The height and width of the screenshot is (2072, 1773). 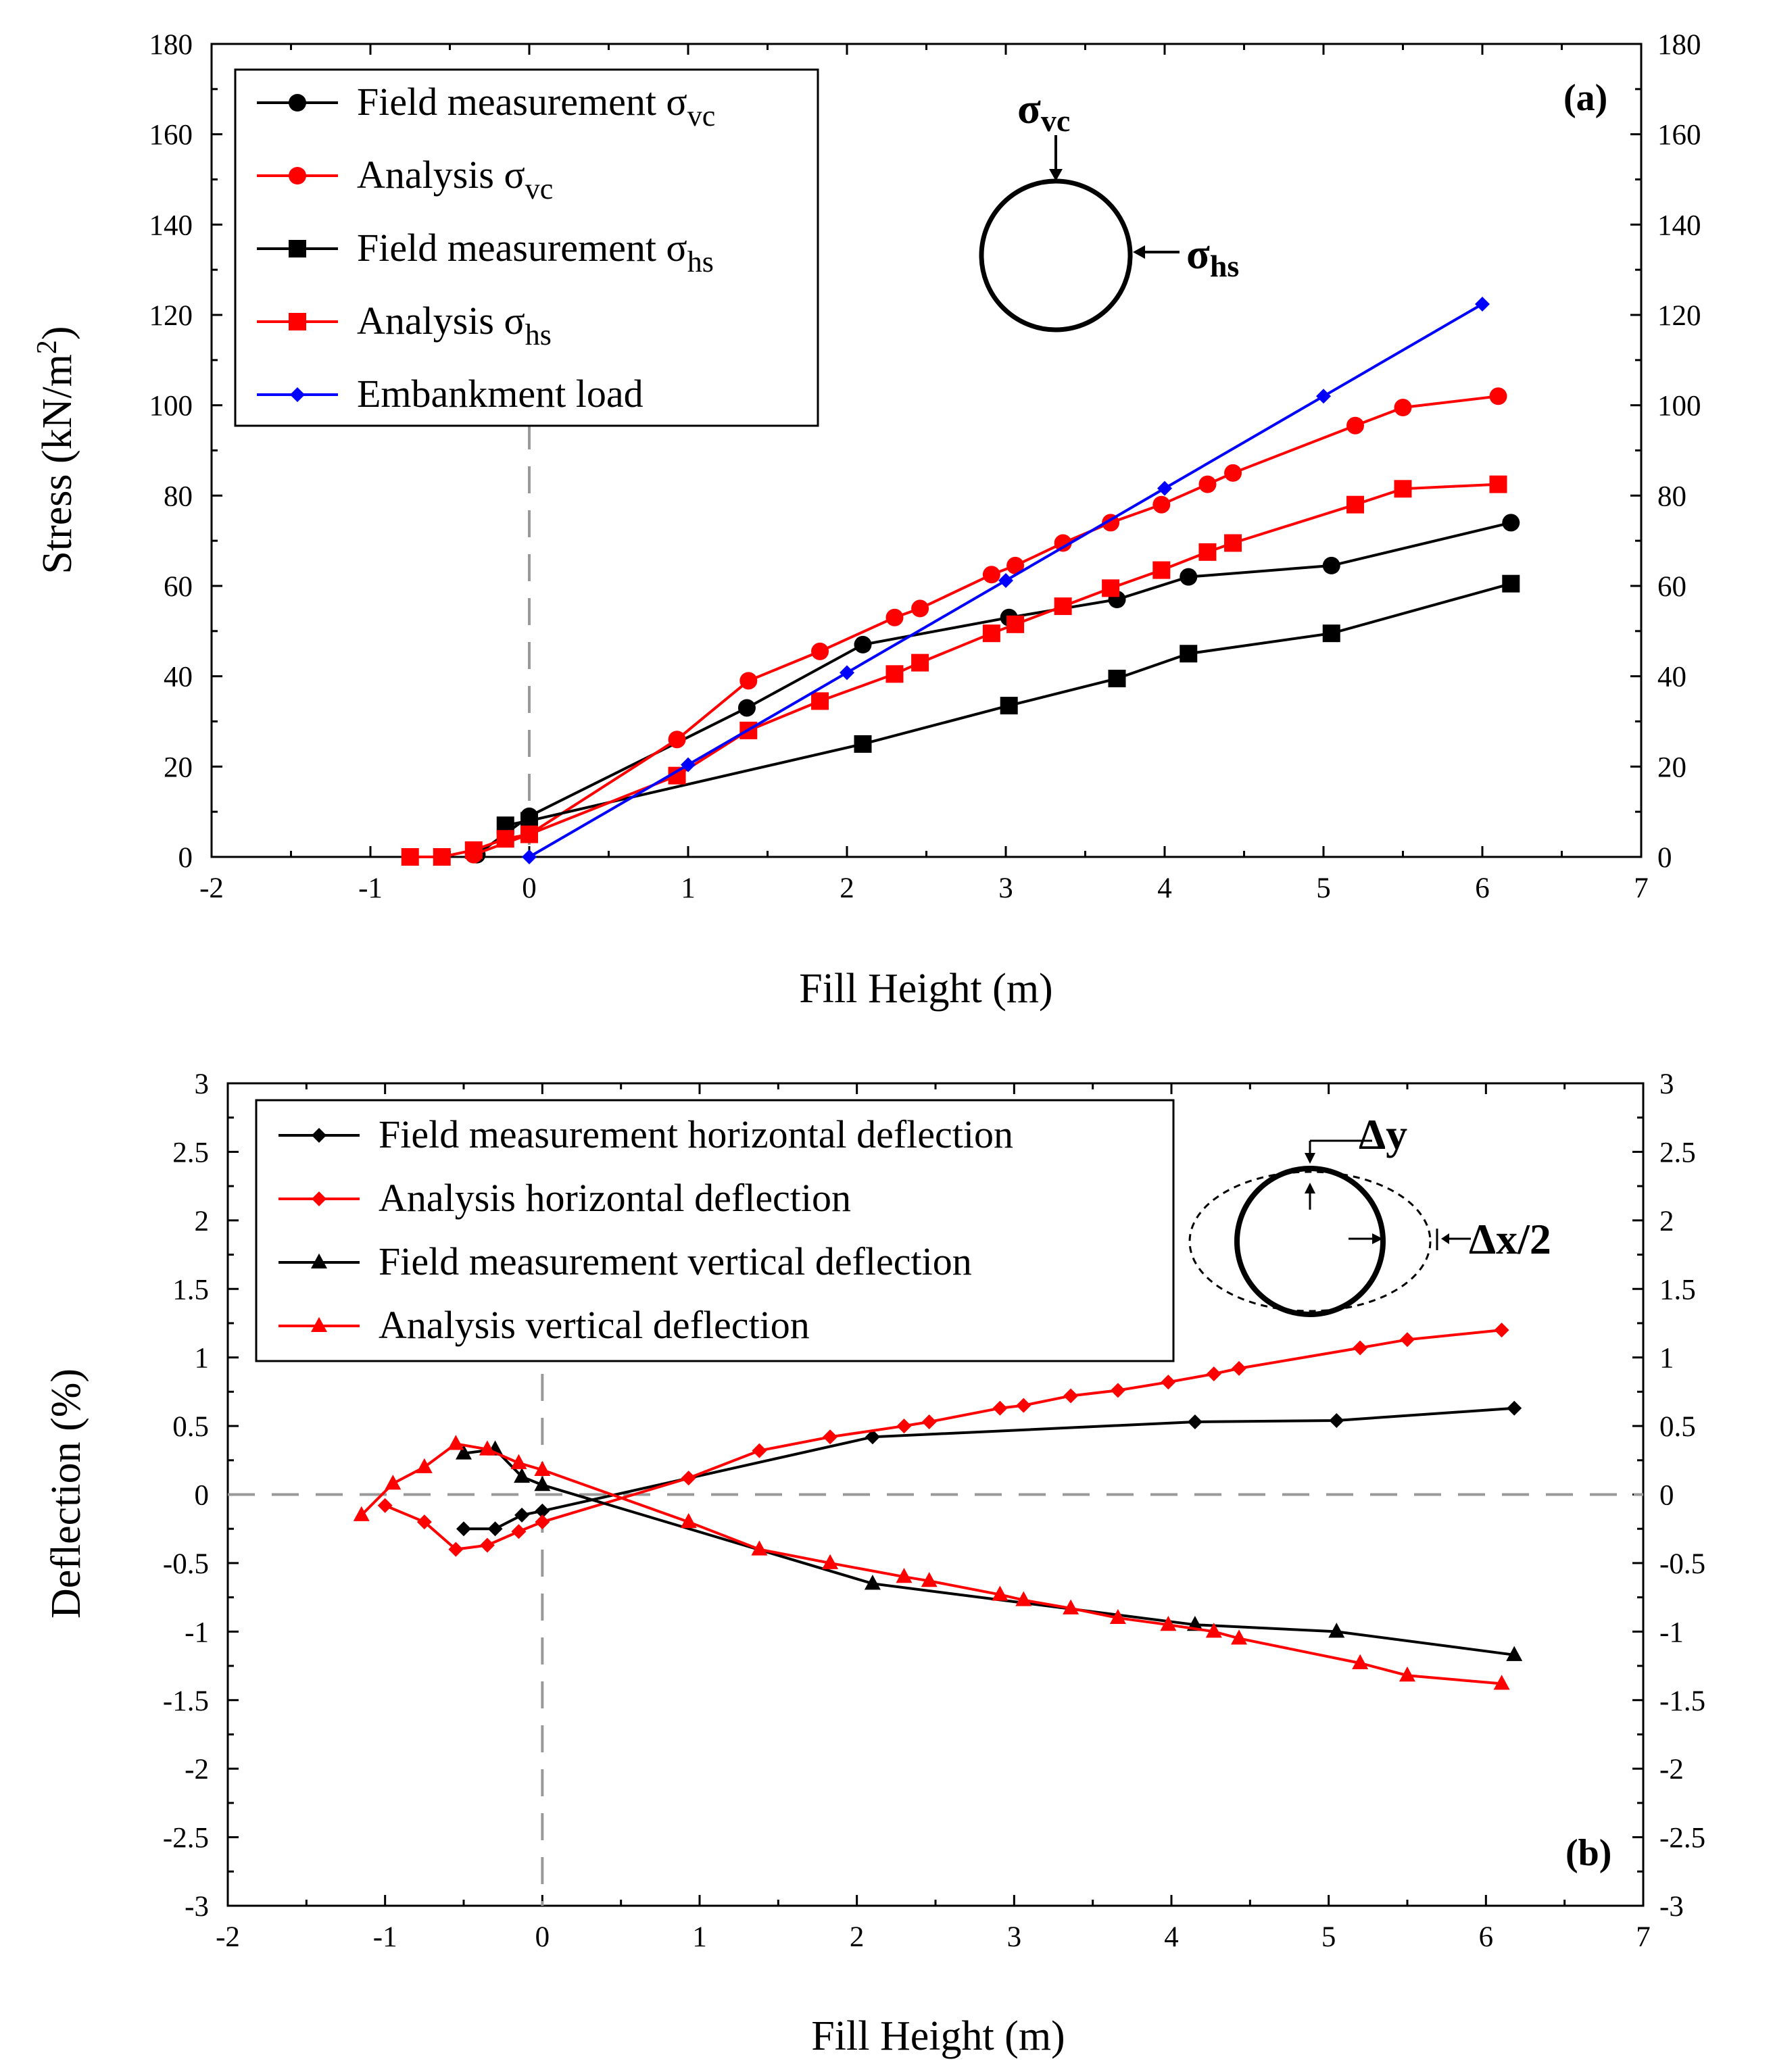 I want to click on y-tick-label-left: 60, so click(x=178, y=587).